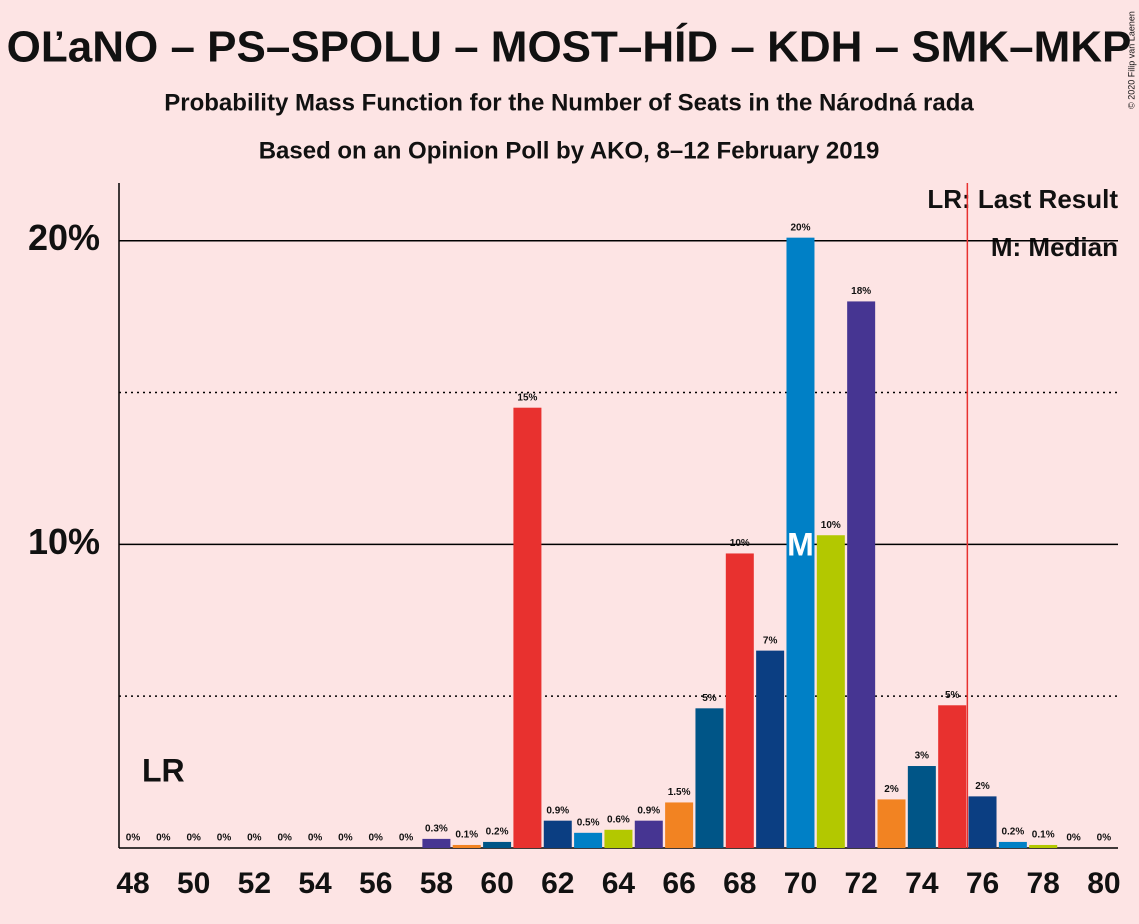 This screenshot has width=1139, height=924. I want to click on median-marker: M, so click(800, 544).